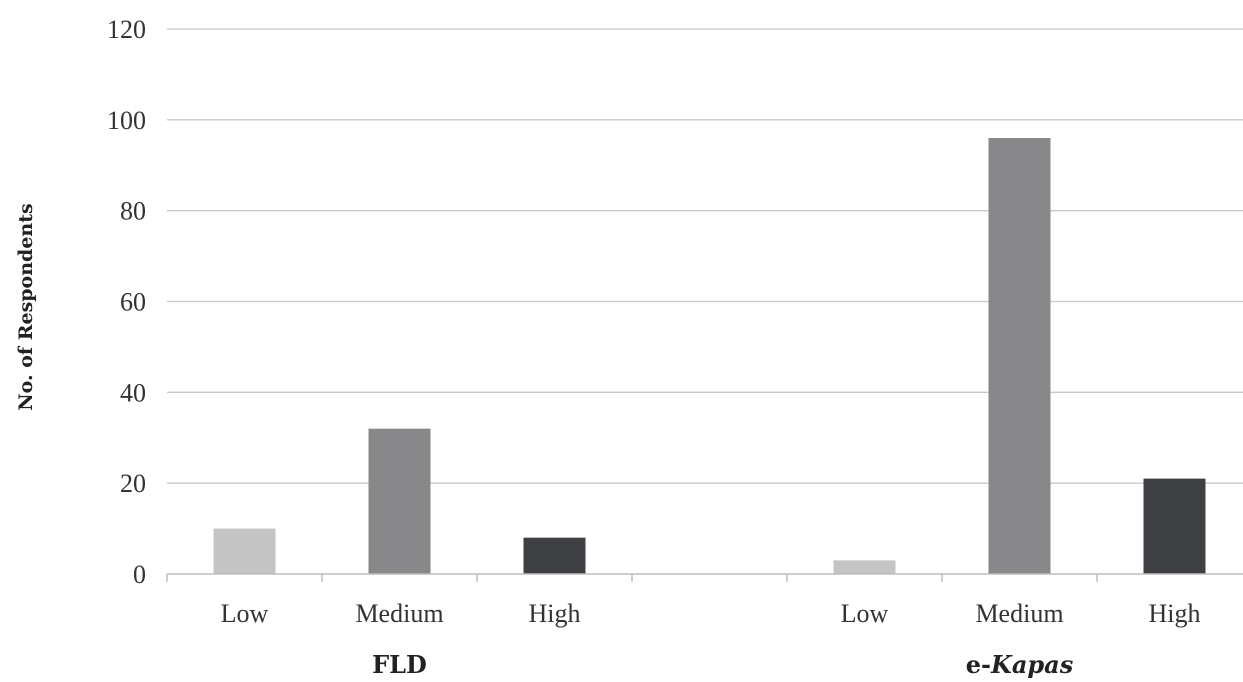 This screenshot has height=682, width=1243. I want to click on group-label: FLD, so click(399, 664).